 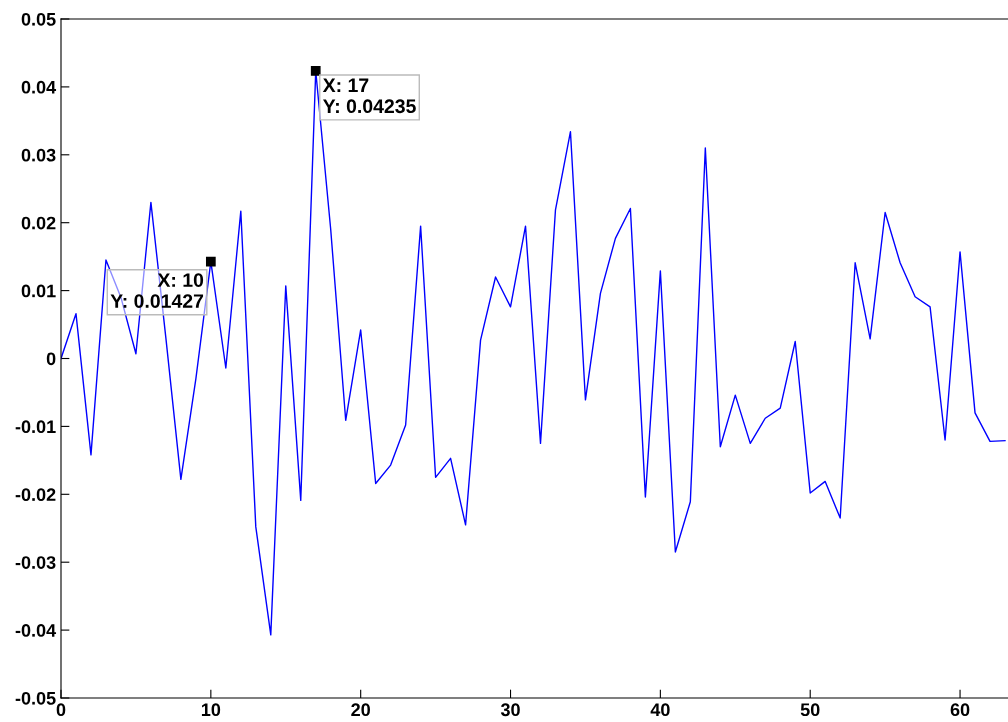 What do you see at coordinates (211, 710) in the screenshot?
I see `x-tick-label: 10` at bounding box center [211, 710].